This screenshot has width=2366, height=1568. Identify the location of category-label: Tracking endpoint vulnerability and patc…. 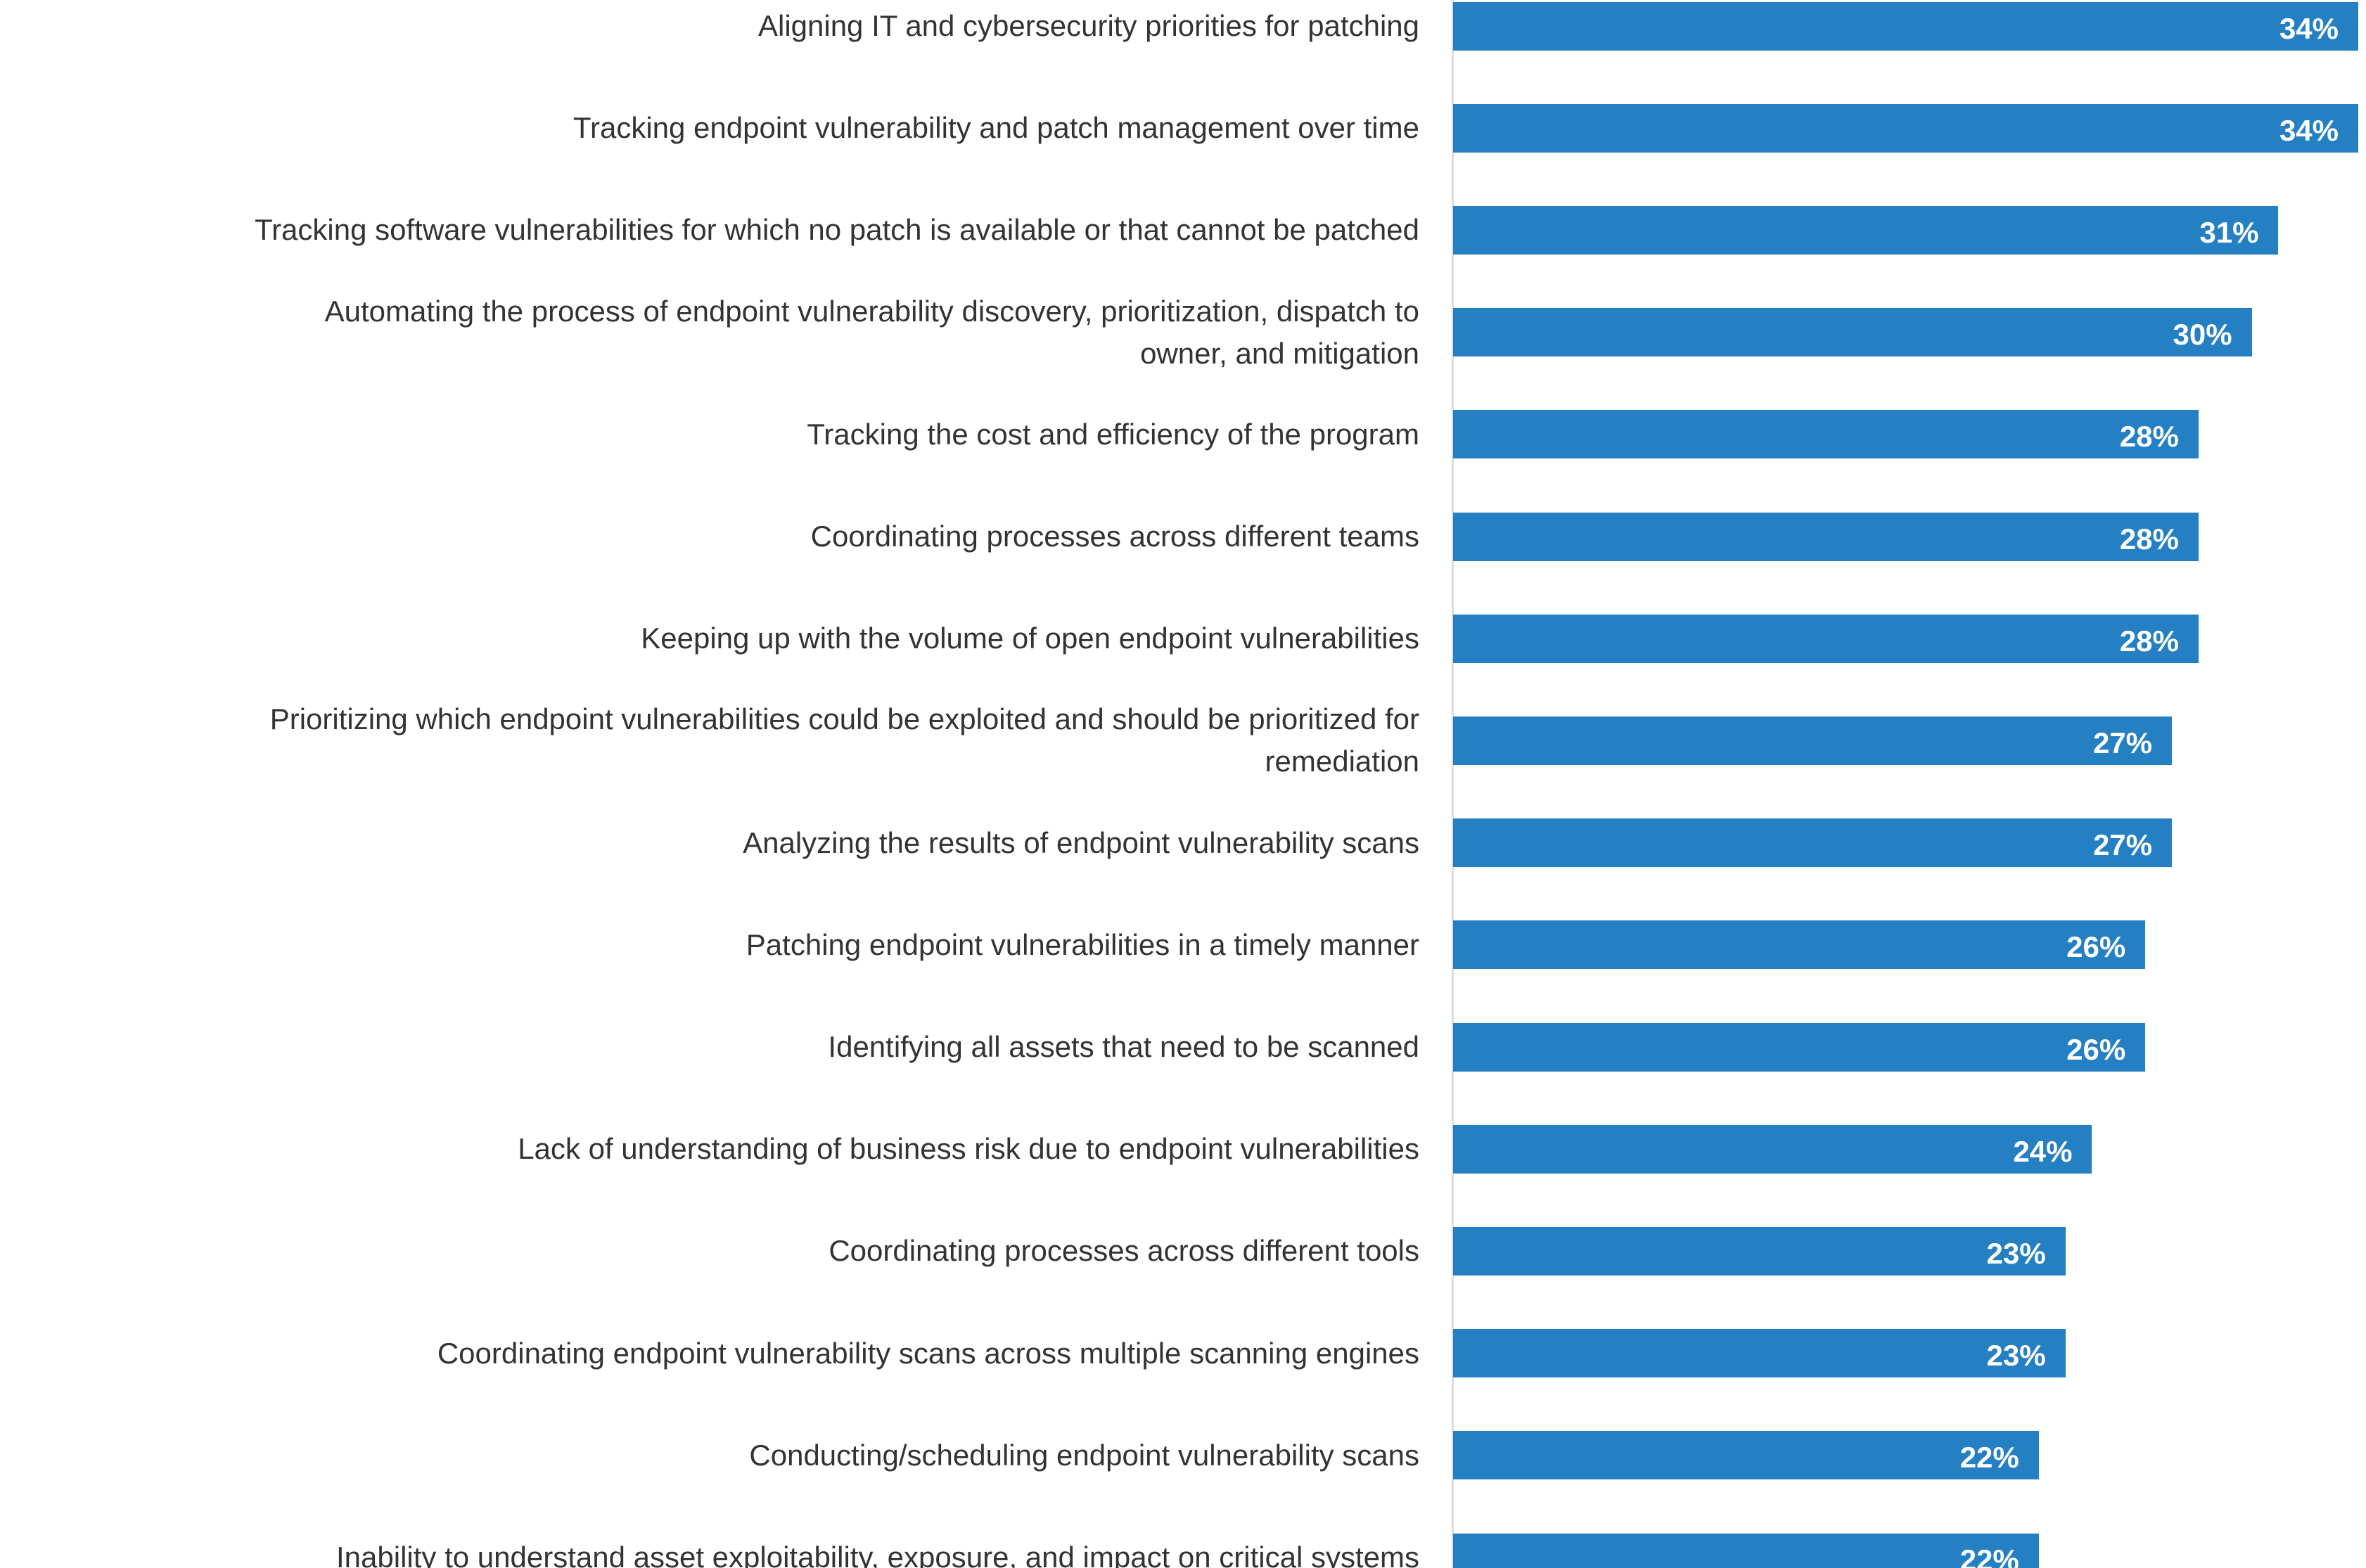
(996, 128).